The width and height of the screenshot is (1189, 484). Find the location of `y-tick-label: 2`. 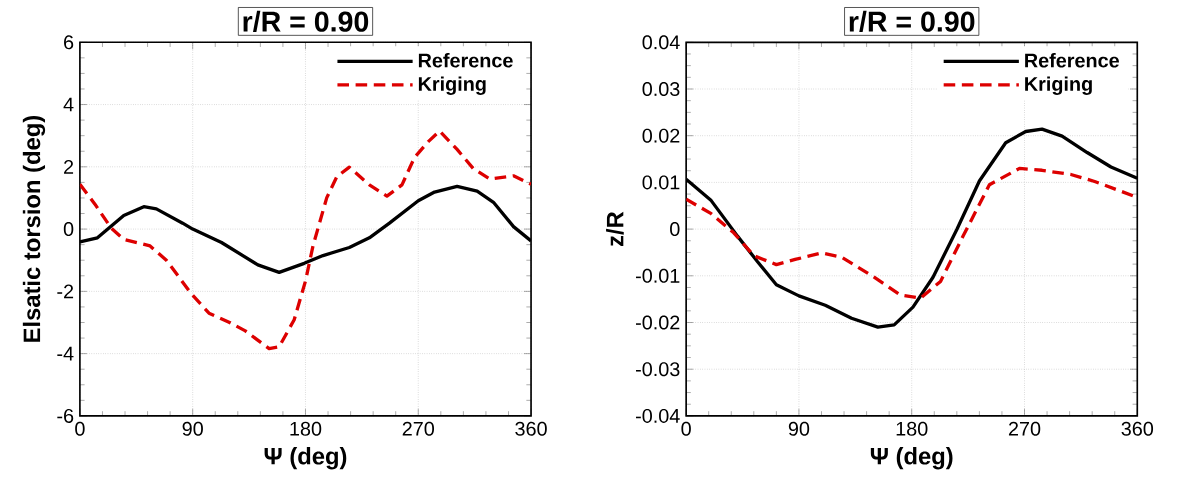

y-tick-label: 2 is located at coordinates (69, 166).